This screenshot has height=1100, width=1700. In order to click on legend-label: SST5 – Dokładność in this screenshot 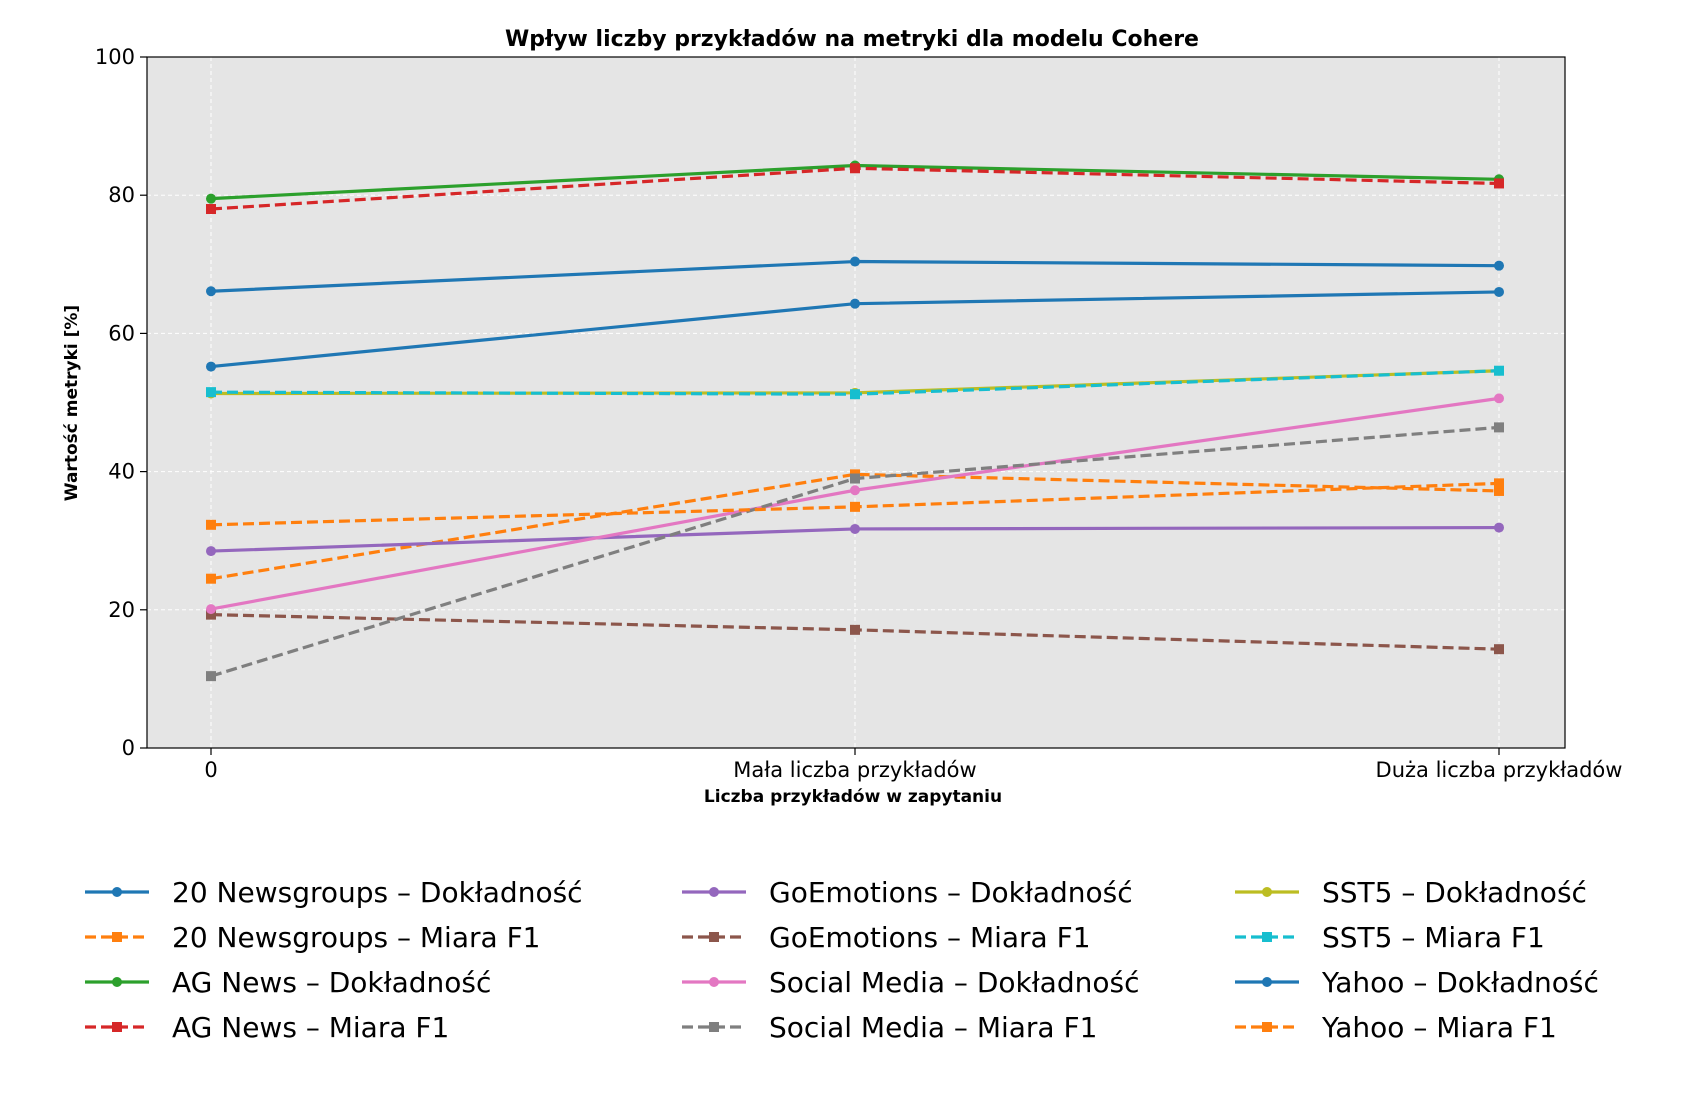, I will do `click(1454, 892)`.